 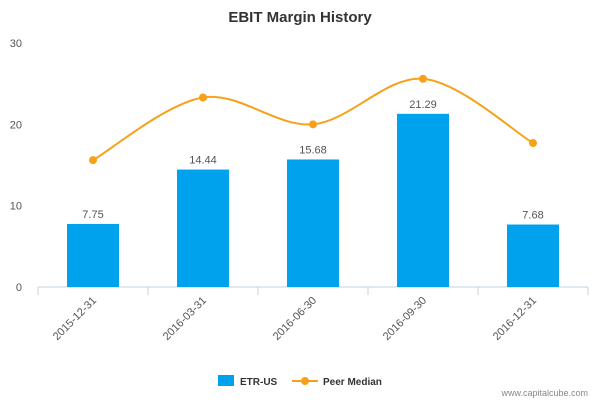 I want to click on legend-swatch-etr-us, so click(x=226, y=380).